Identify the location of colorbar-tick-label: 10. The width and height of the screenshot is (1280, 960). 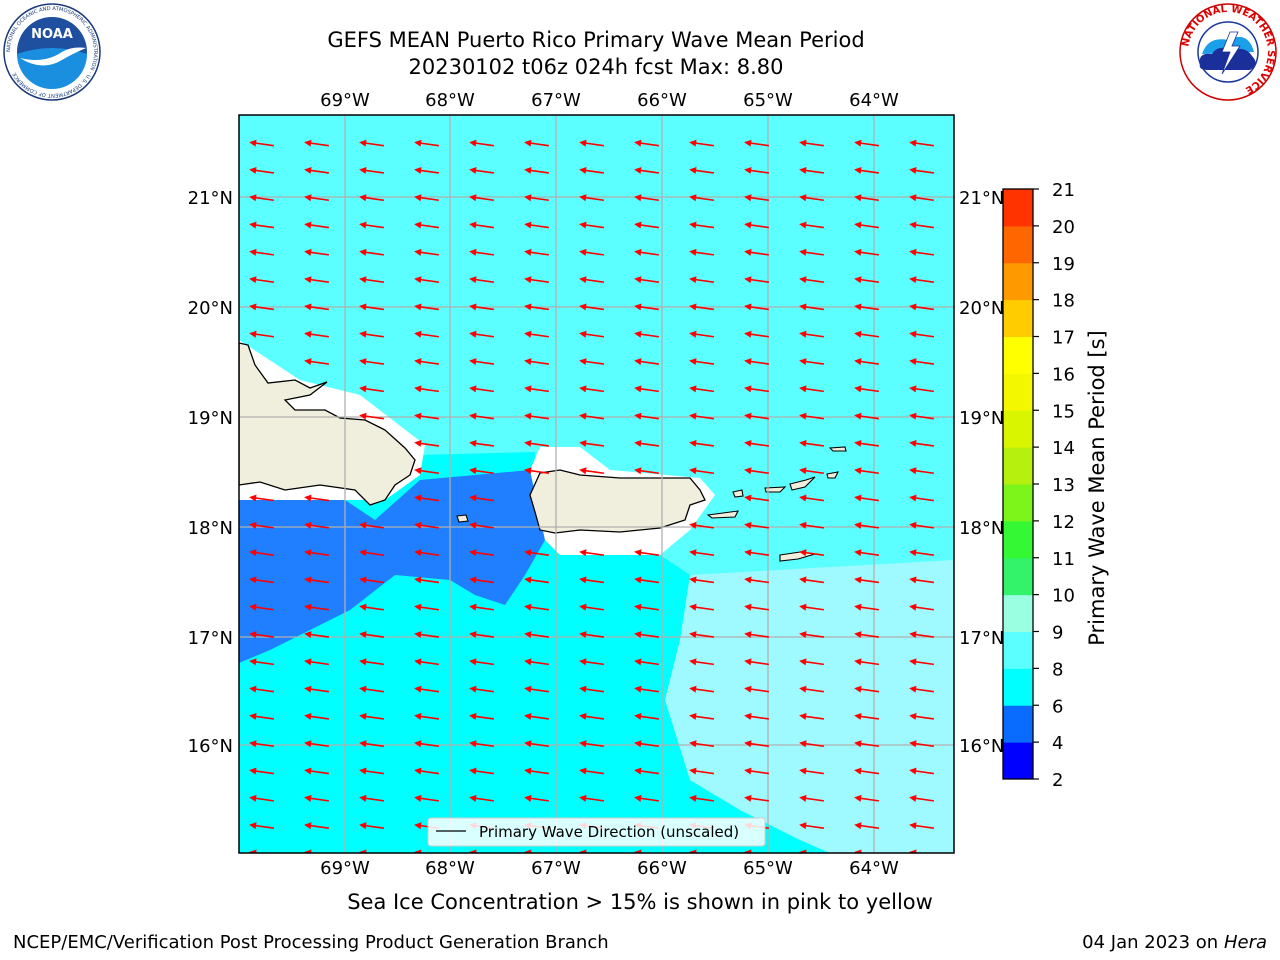
(1063, 596).